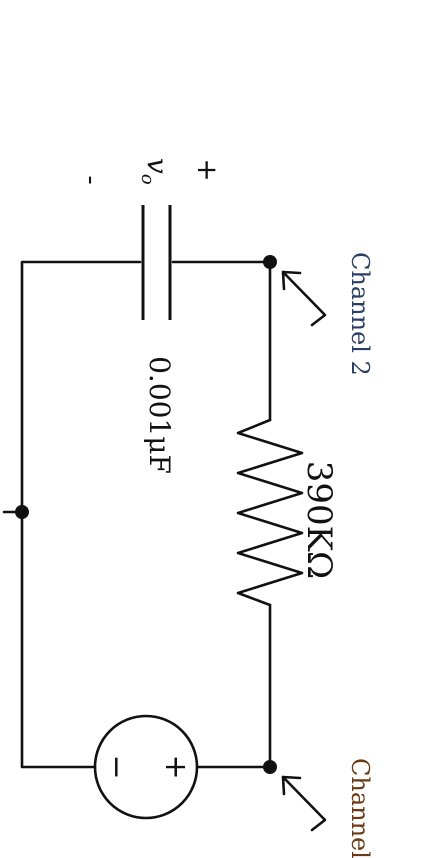 This screenshot has height=858, width=430. What do you see at coordinates (58, 639) in the screenshot?
I see `bottom-left-wire` at bounding box center [58, 639].